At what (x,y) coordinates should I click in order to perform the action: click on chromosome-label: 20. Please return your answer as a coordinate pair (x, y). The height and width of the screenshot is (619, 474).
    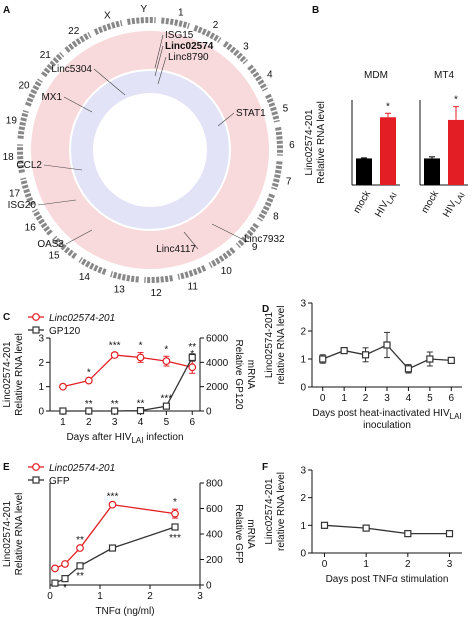
    Looking at the image, I should click on (24, 85).